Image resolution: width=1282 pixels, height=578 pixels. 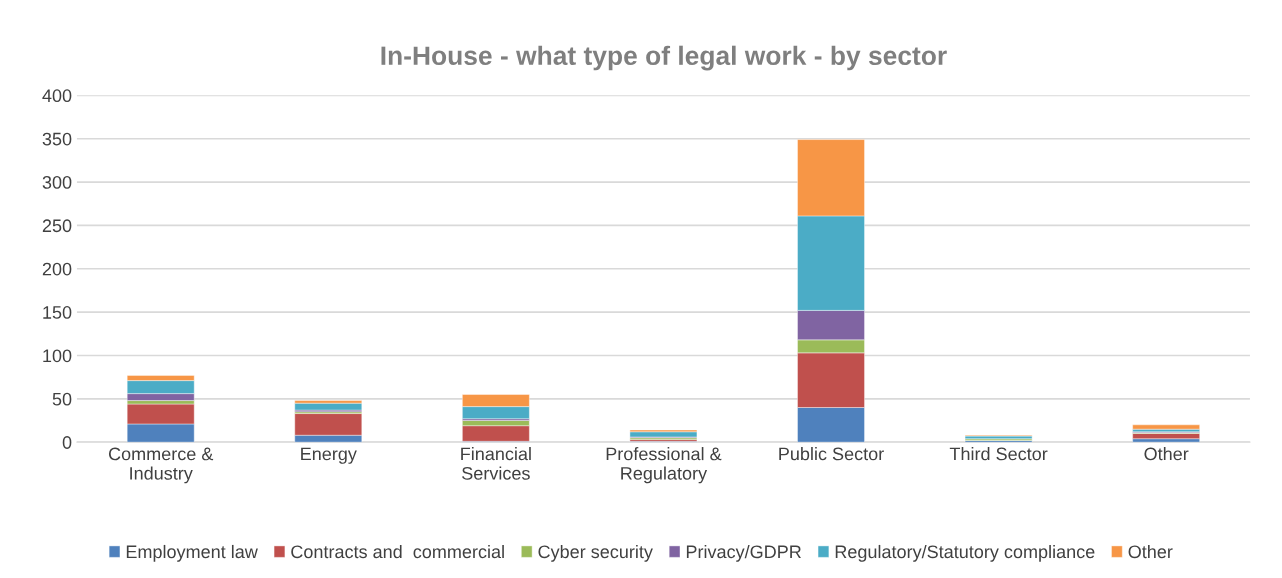 What do you see at coordinates (329, 455) in the screenshot?
I see `x-tick-label: Energy` at bounding box center [329, 455].